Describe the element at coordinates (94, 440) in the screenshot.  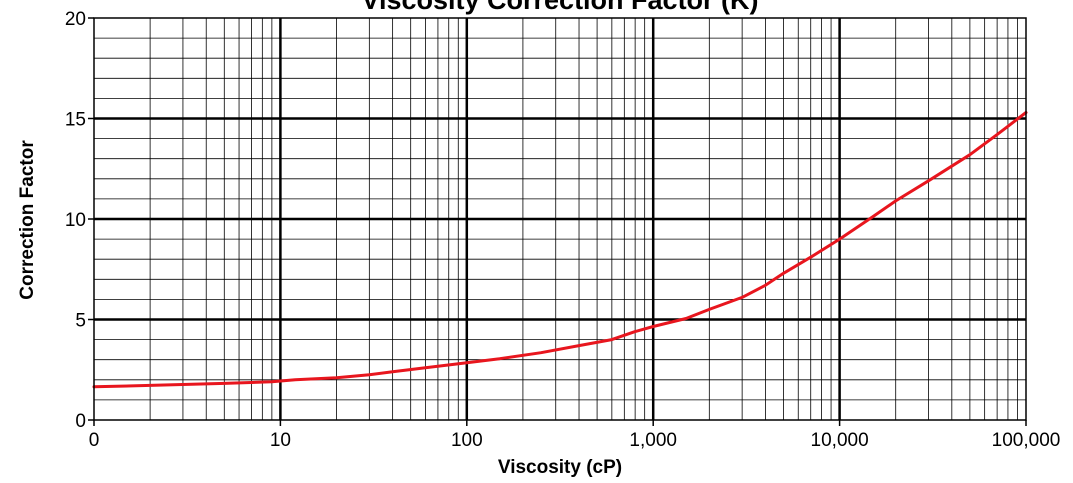
I see `x-tick-label: 0` at that location.